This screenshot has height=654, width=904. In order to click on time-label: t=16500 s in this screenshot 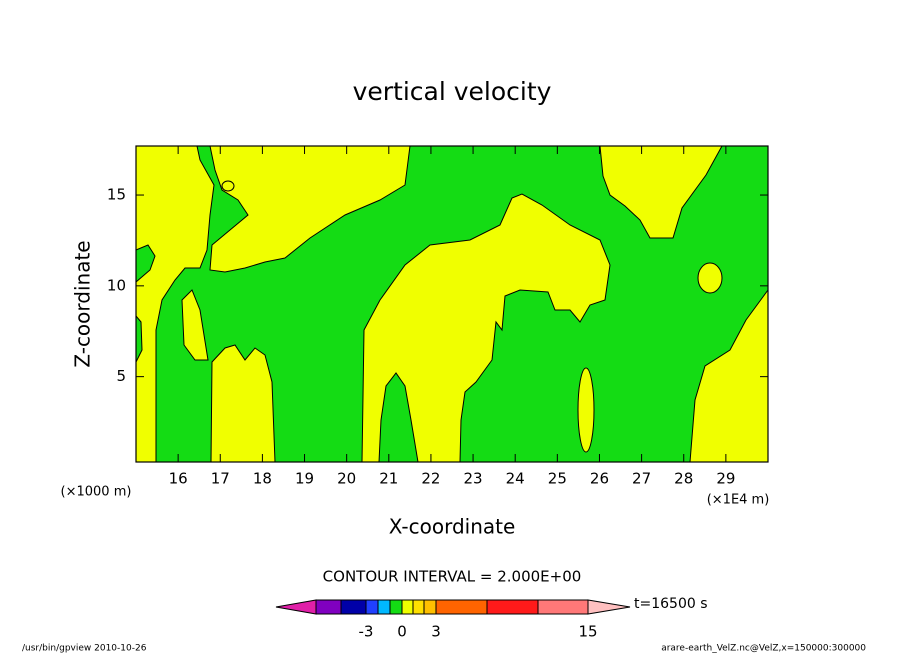, I will do `click(671, 604)`.